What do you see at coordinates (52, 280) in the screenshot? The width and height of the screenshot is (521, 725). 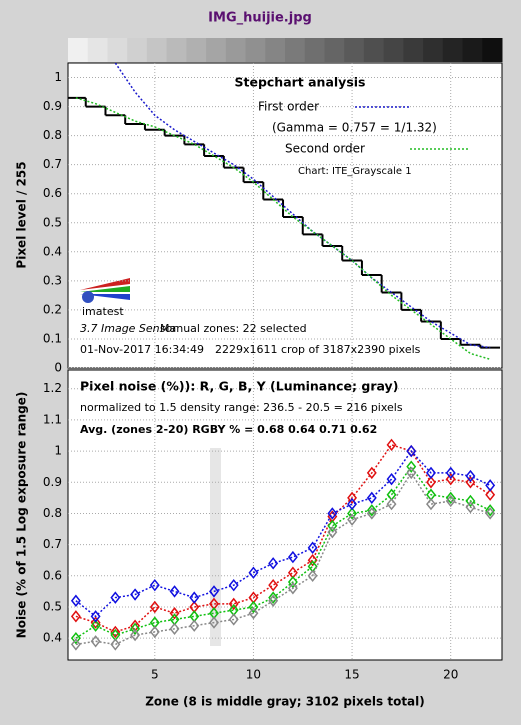 I see `y-tick-label: 0.3` at bounding box center [52, 280].